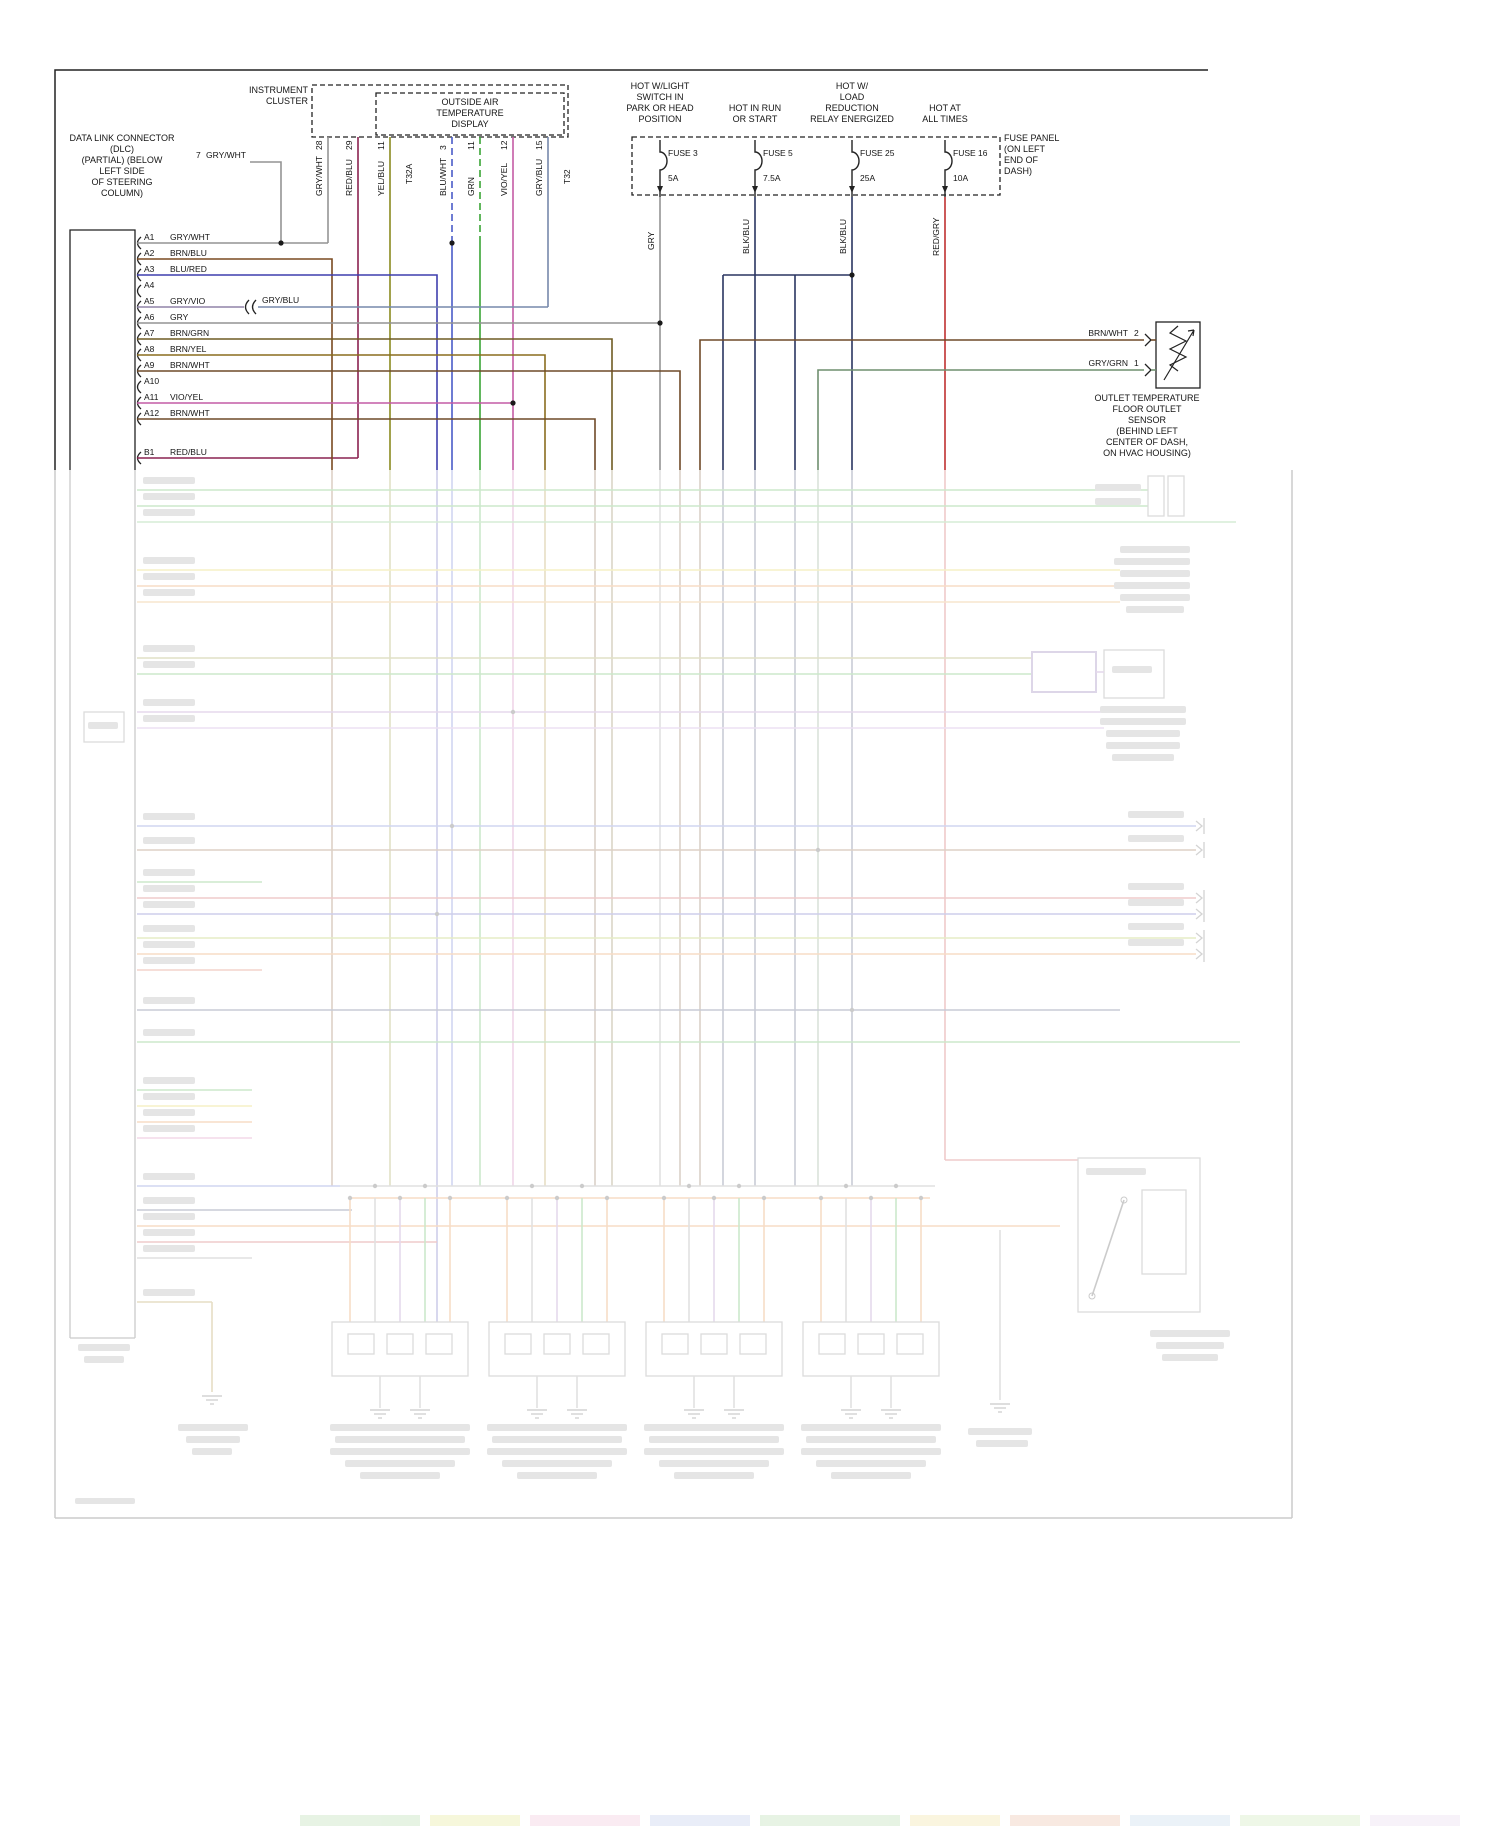 The width and height of the screenshot is (1500, 1828). Describe the element at coordinates (980, 419) in the screenshot. I see `wire-sensor-gry-grn` at that location.